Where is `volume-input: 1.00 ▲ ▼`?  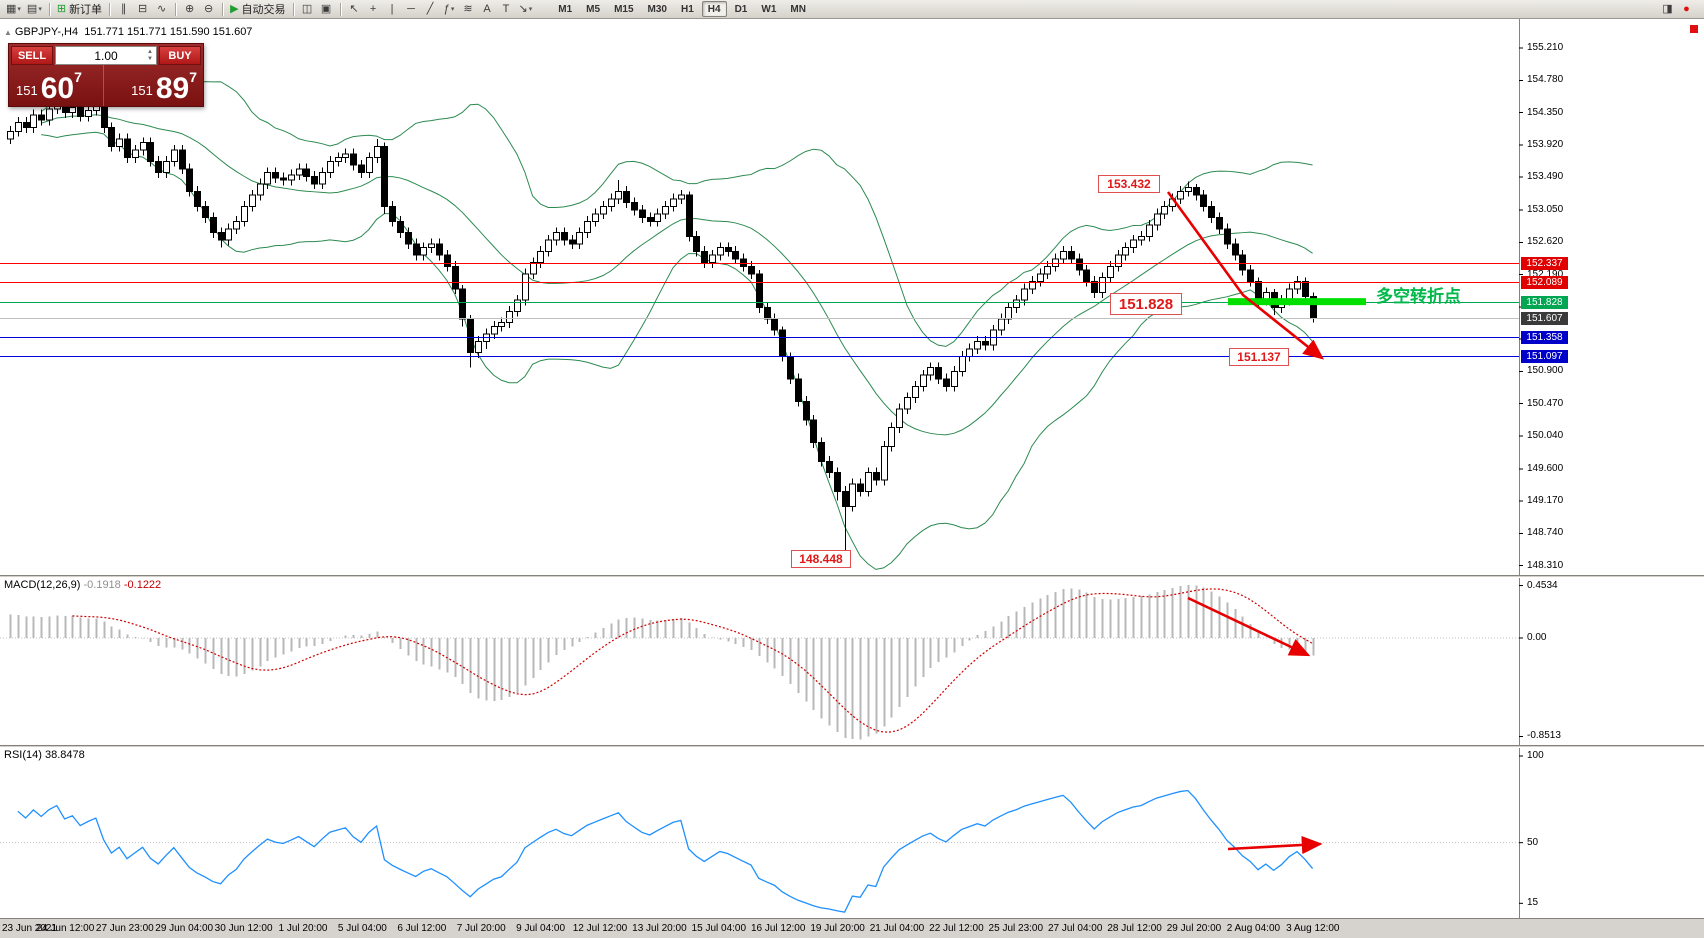 volume-input: 1.00 ▲ ▼ is located at coordinates (106, 55).